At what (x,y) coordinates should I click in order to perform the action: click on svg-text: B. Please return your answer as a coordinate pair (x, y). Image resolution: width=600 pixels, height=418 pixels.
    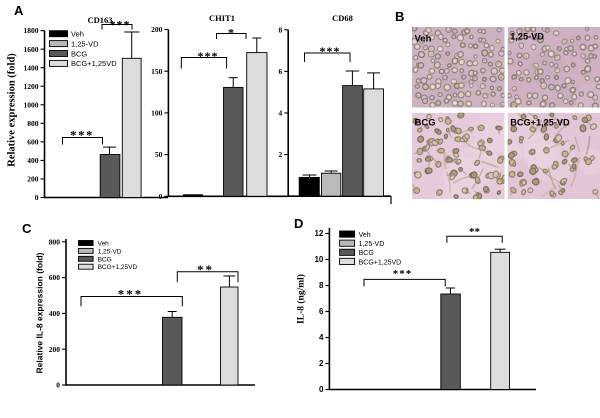
    Looking at the image, I should click on (399, 16).